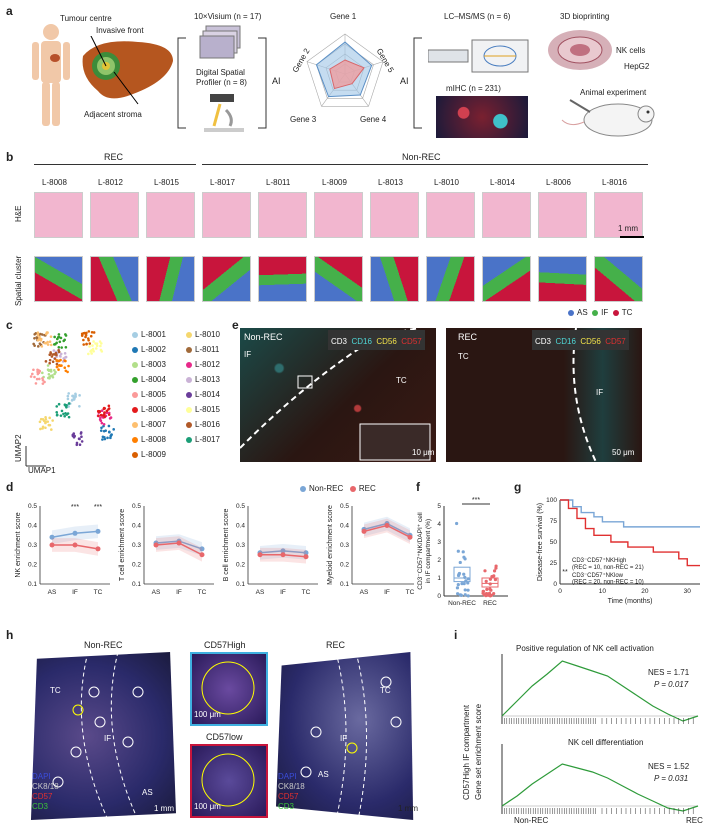  I want to click on umap-legend-item: L-8003, so click(149, 364).